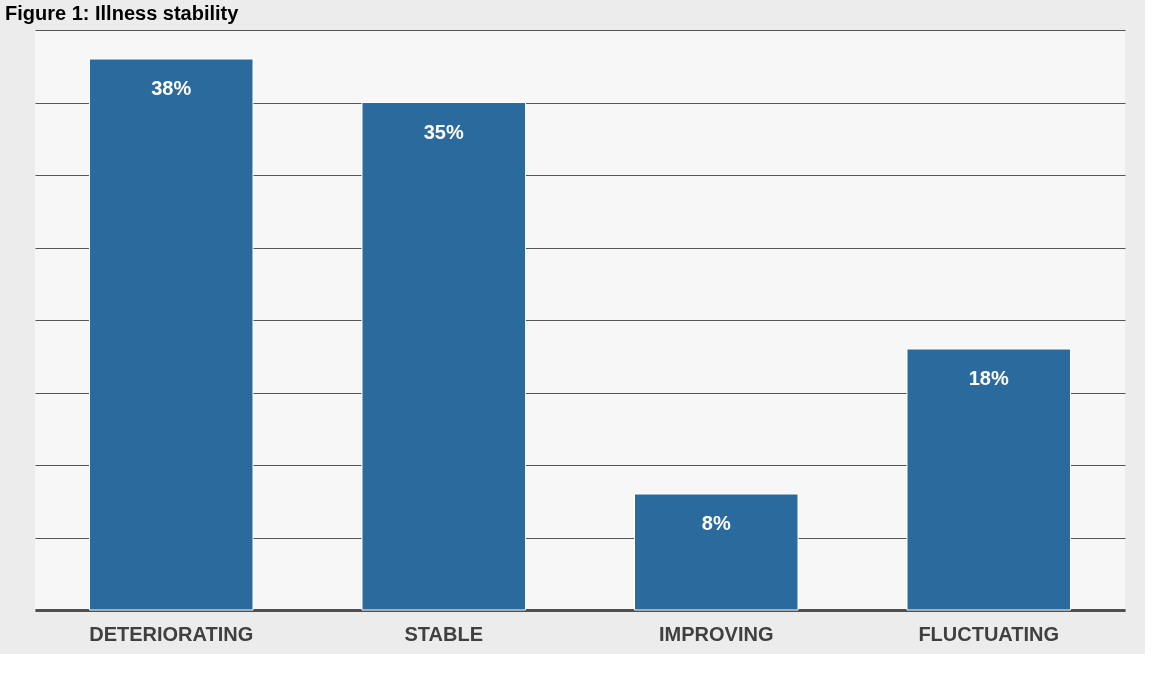 This screenshot has width=1159, height=675. What do you see at coordinates (989, 633) in the screenshot?
I see `x-tick-label: FLUCTUATING` at bounding box center [989, 633].